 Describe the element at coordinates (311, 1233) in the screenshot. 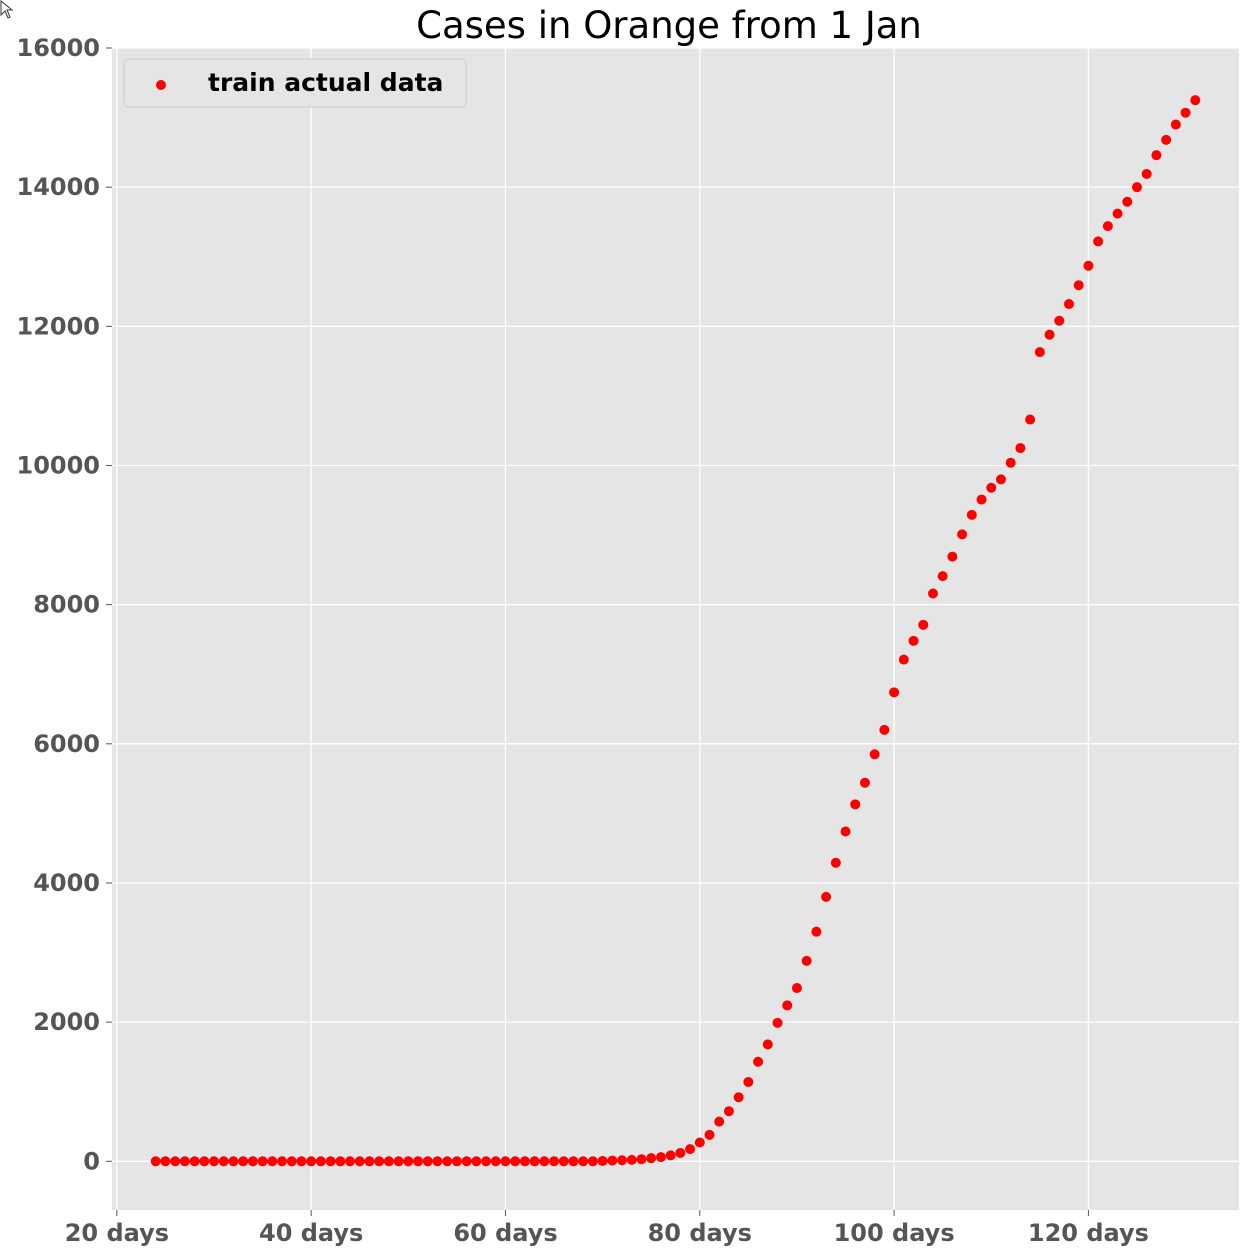

I see `x-tick-label: 40 days` at that location.